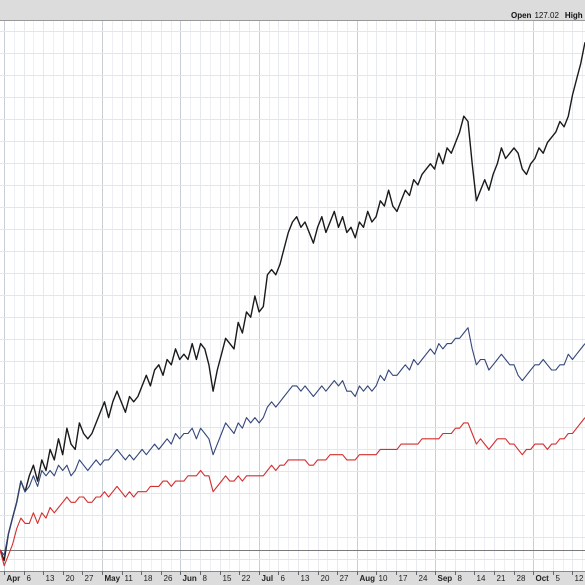 The width and height of the screenshot is (585, 585). What do you see at coordinates (190, 578) in the screenshot?
I see `x-tick-label: Jun` at bounding box center [190, 578].